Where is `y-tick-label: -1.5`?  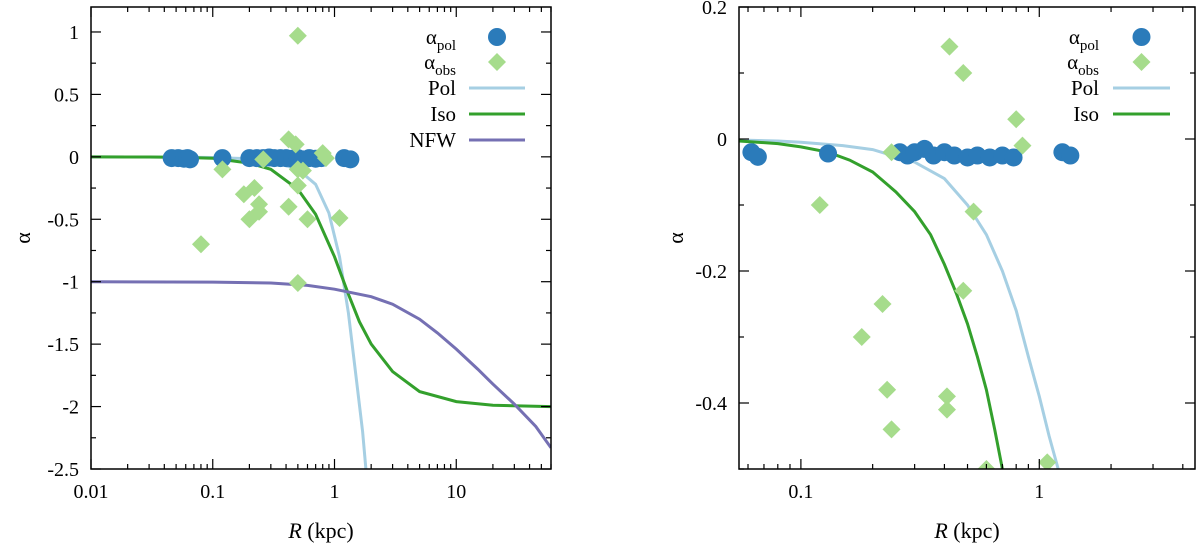
y-tick-label: -1.5 is located at coordinates (63, 345).